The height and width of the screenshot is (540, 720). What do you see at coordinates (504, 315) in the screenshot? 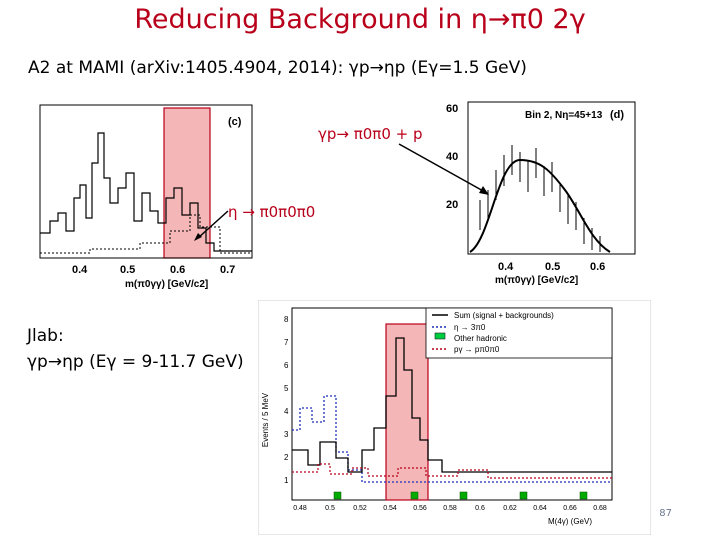
I see `legend-sum: Sum (signal + backgrounds)` at bounding box center [504, 315].